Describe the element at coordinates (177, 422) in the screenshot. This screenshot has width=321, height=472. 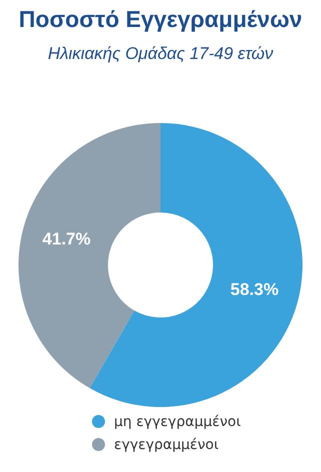
I see `legend-label: μη εγγεγραμμένοι` at that location.